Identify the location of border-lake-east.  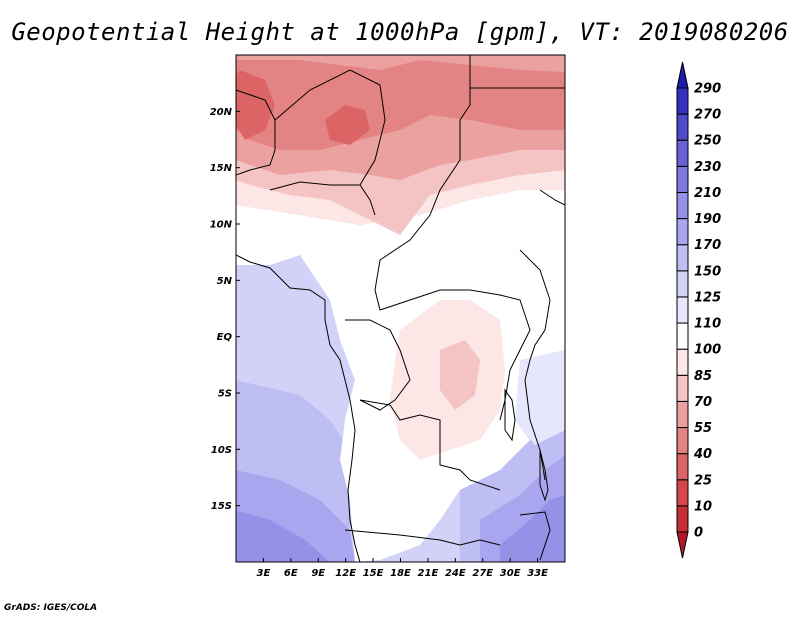
(510, 415).